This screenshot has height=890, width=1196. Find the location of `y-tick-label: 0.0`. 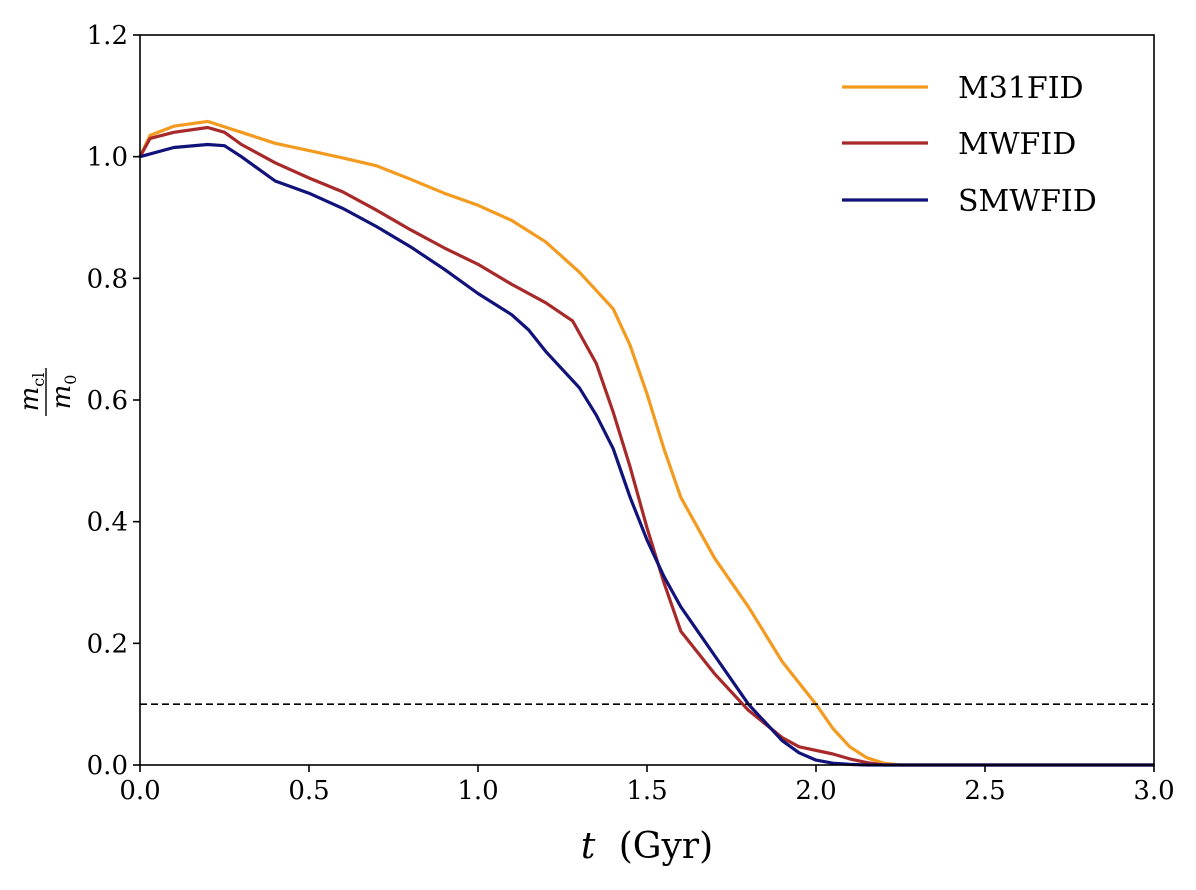

y-tick-label: 0.0 is located at coordinates (107, 766).